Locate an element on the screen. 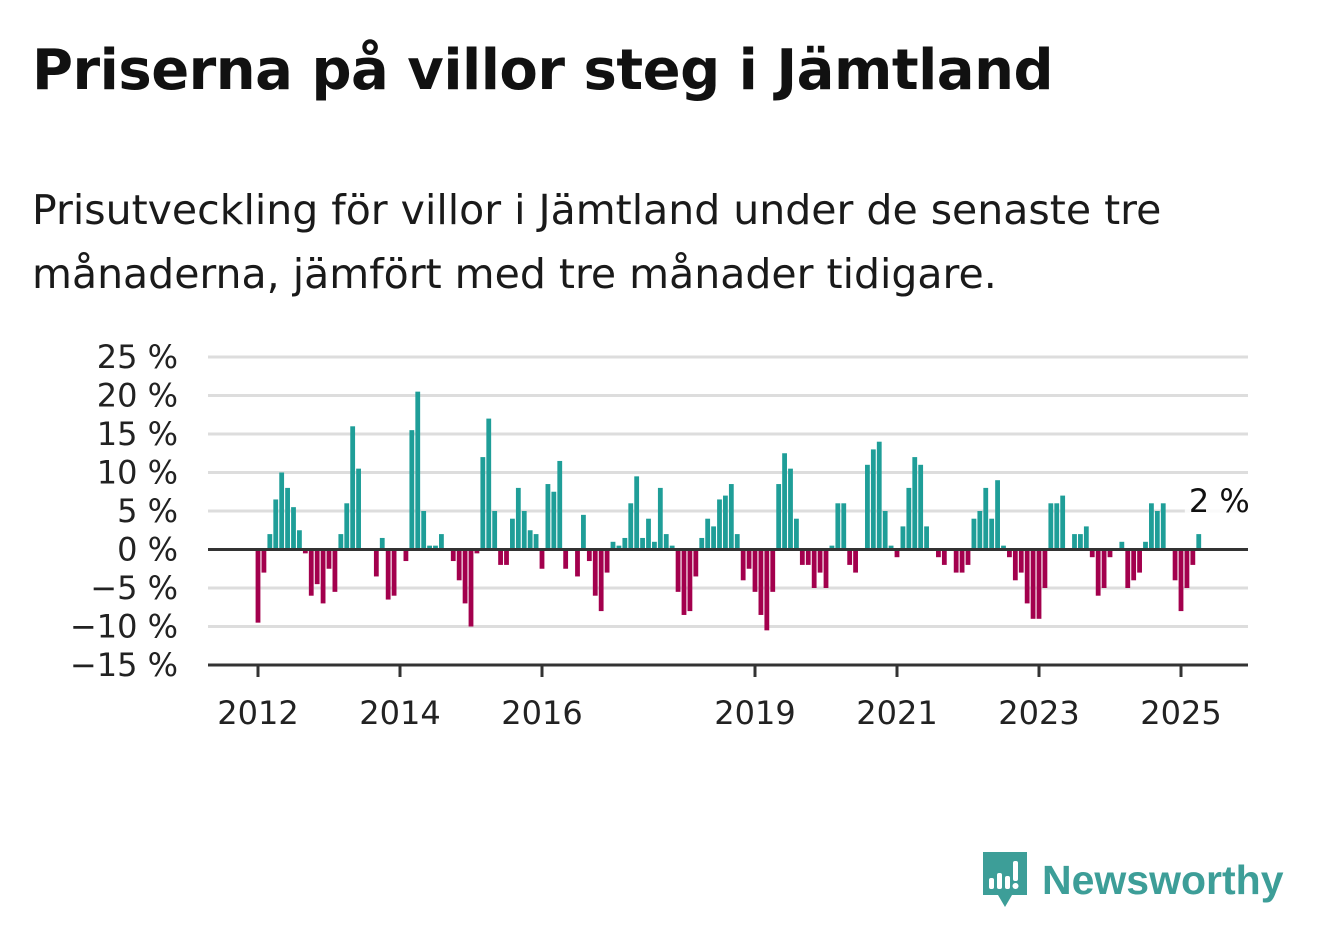 Image resolution: width=1322 pixels, height=939 pixels. axes is located at coordinates (728, 607).